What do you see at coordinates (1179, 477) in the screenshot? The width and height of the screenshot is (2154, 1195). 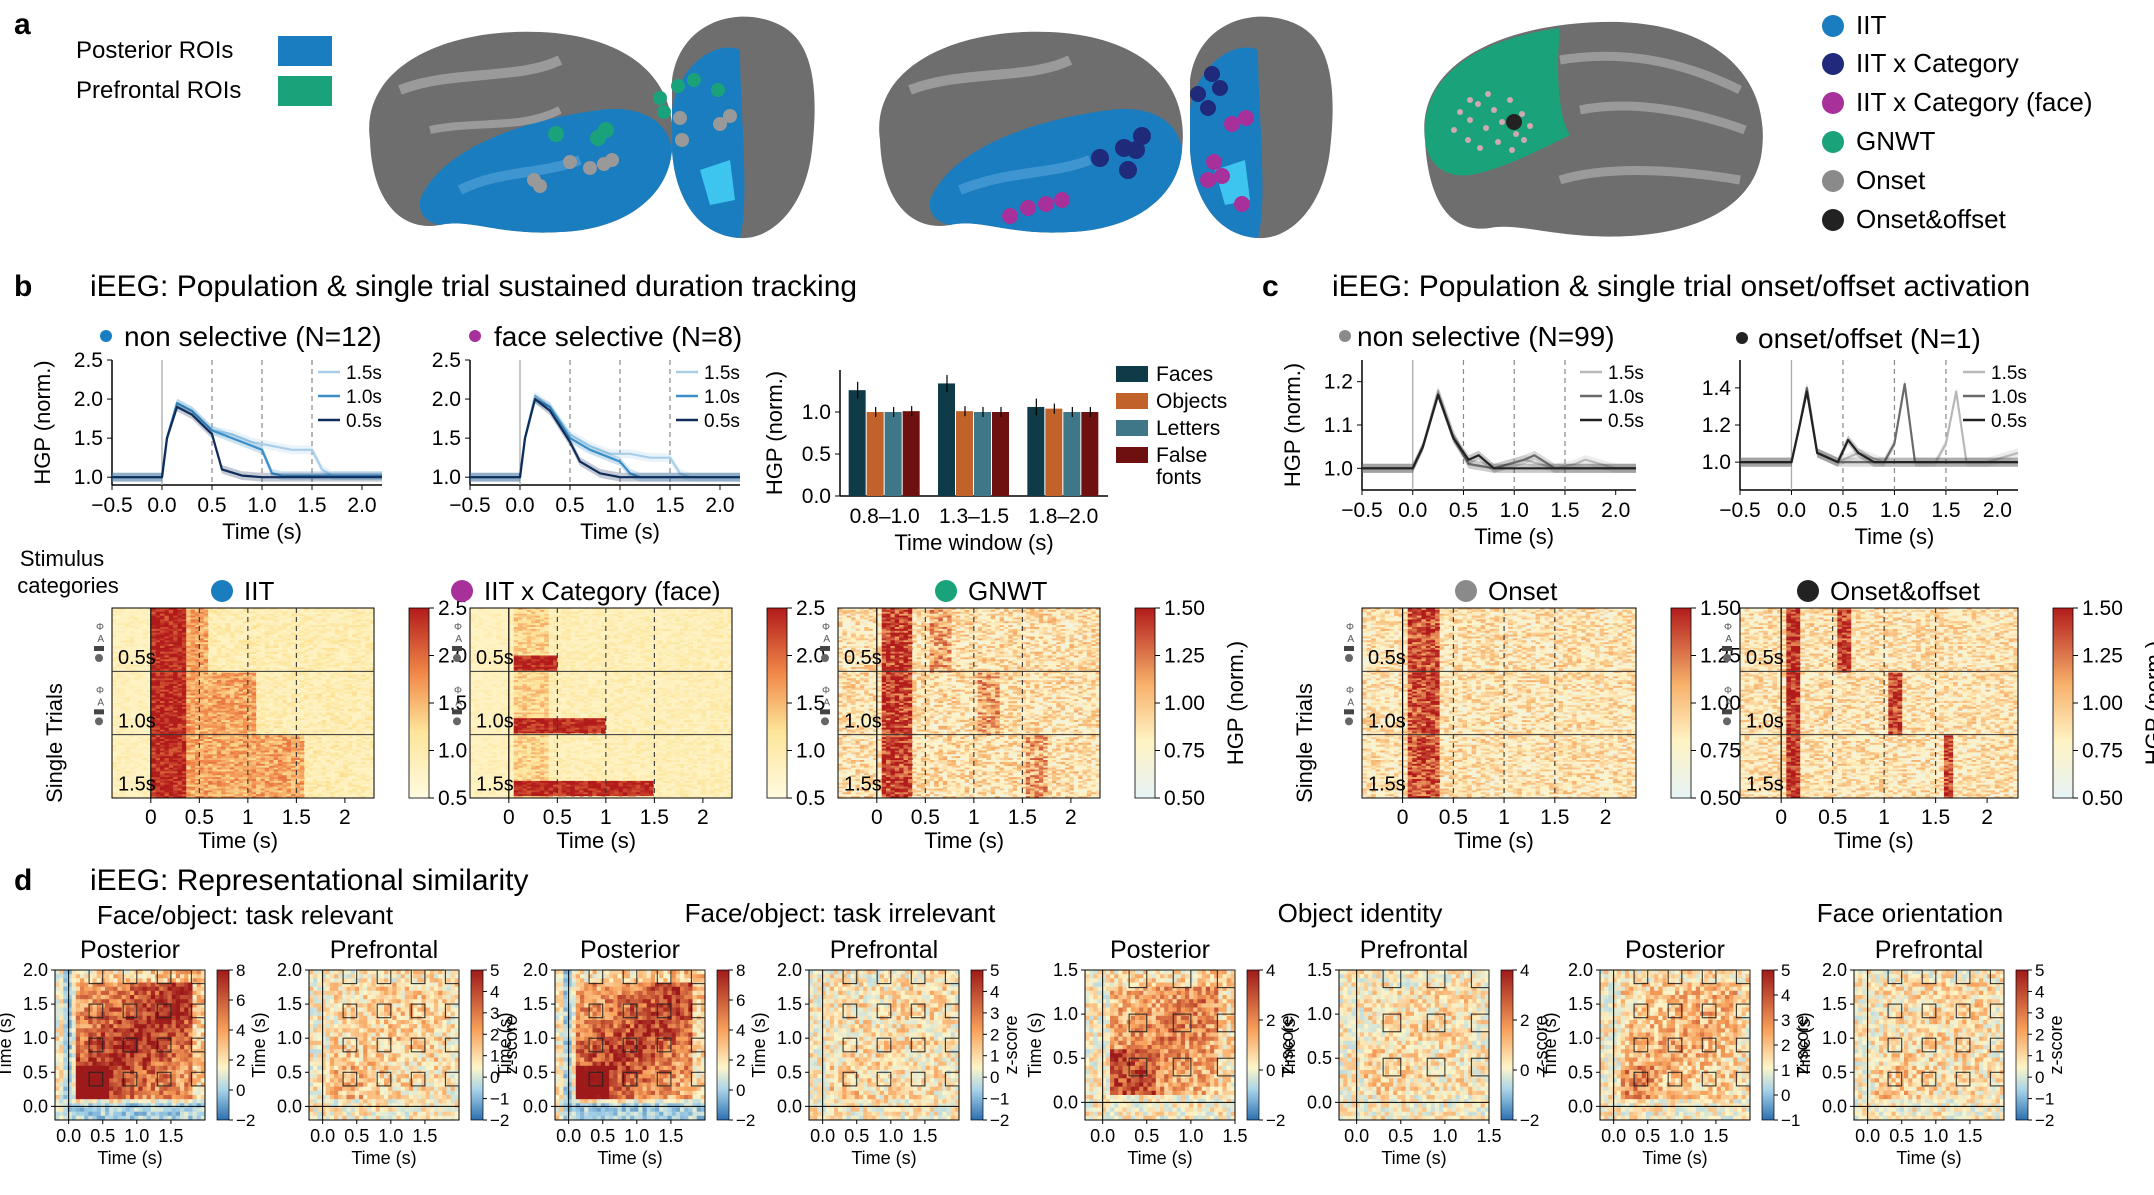 I see `legend-label: fonts` at bounding box center [1179, 477].